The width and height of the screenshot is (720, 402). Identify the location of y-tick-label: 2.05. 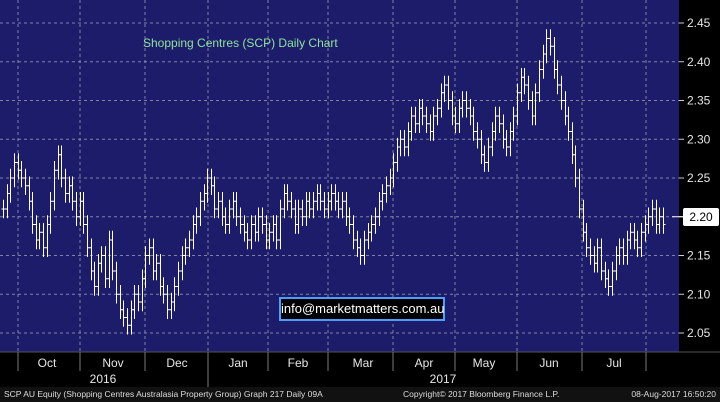
(699, 333).